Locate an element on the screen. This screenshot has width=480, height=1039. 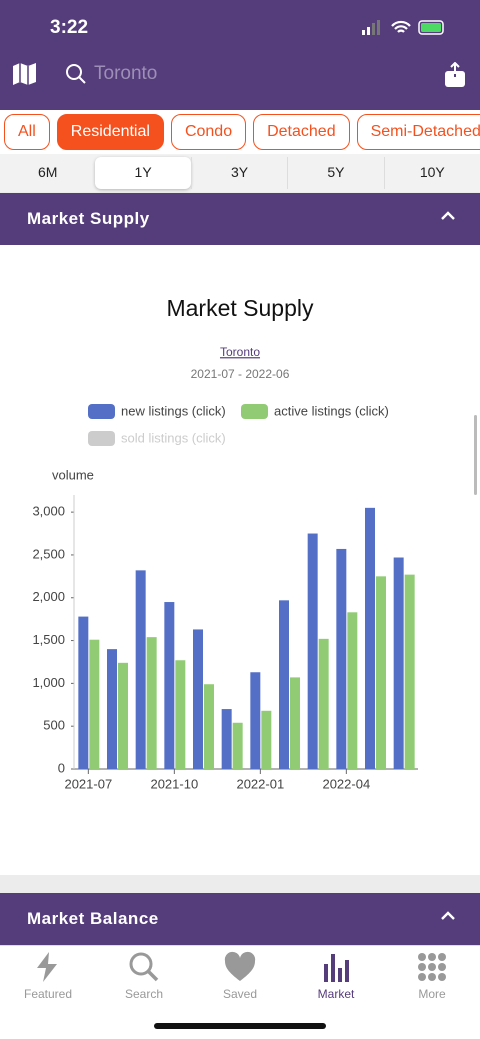
filter-bar: All Residential Condo Detached Semi-Detached is located at coordinates (240, 132).